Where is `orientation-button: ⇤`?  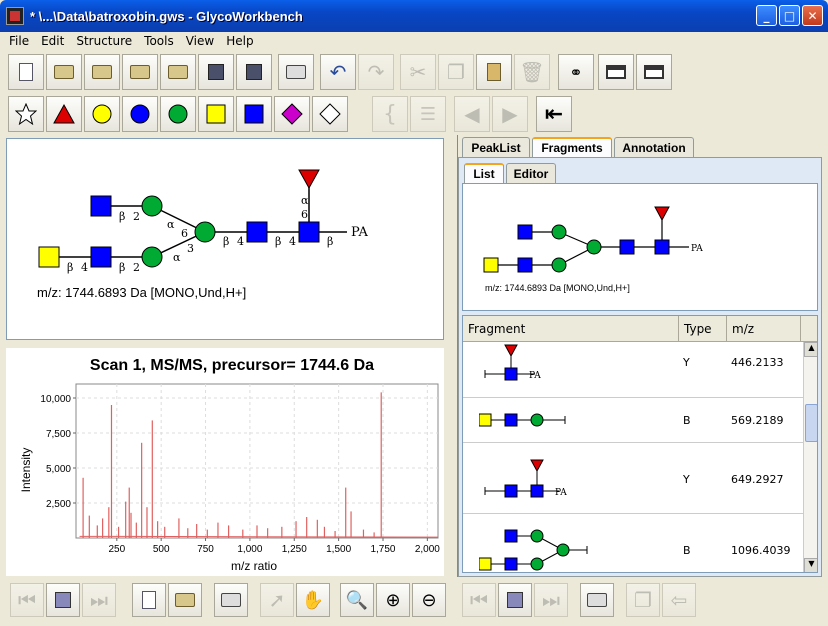
orientation-button: ⇤ is located at coordinates (554, 114).